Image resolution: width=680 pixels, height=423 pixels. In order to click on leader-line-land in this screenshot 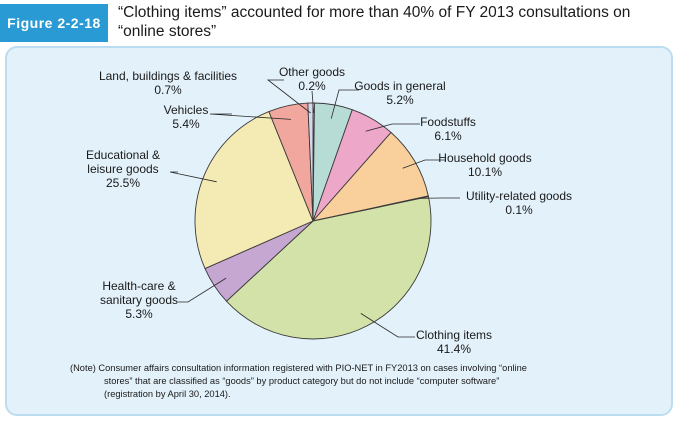, I will do `click(288, 96)`.